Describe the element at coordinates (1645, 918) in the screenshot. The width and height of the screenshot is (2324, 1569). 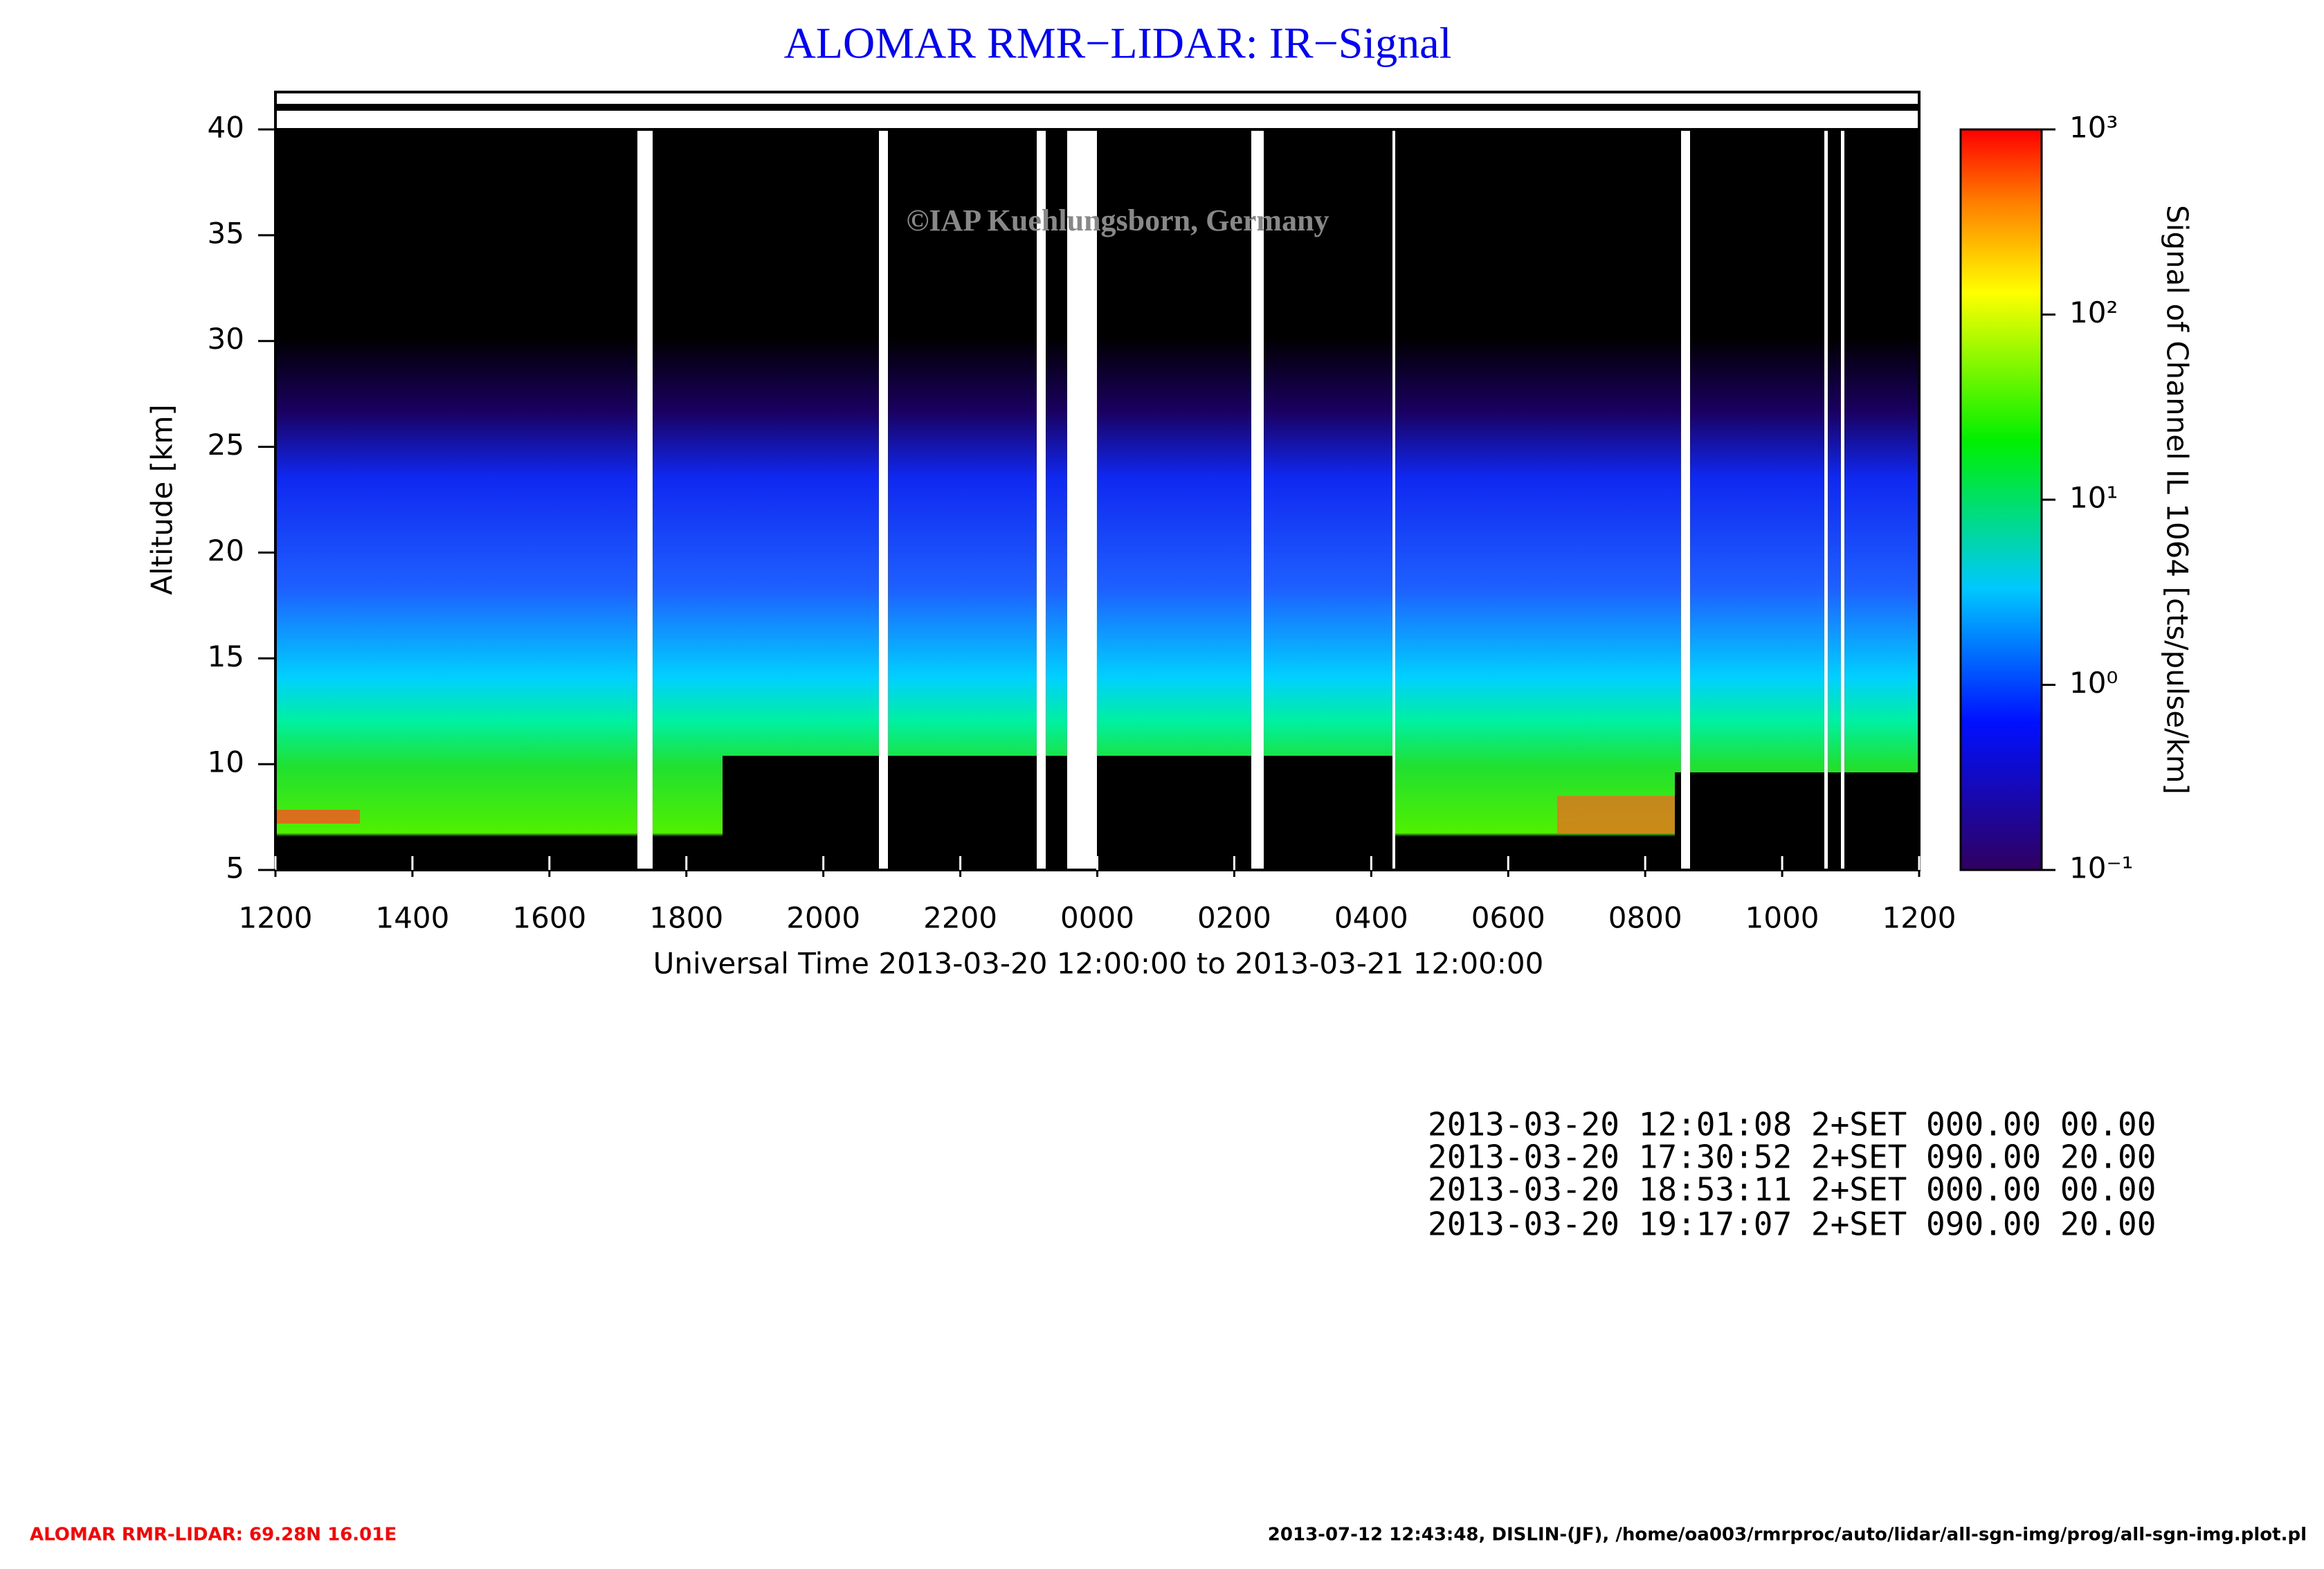
I see `x-tick-label: 0800` at that location.